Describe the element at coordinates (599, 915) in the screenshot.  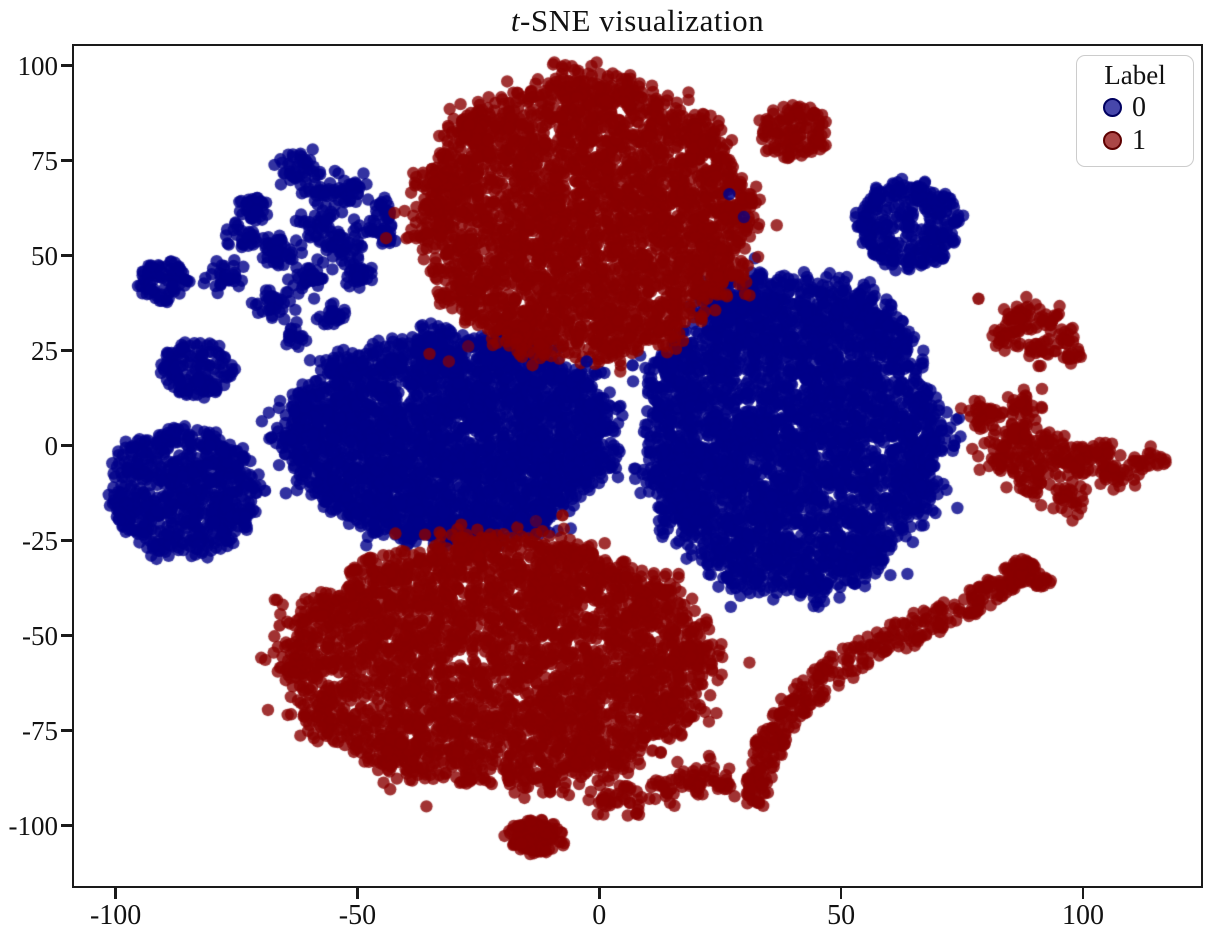
I see `x-tick-label: 0` at that location.